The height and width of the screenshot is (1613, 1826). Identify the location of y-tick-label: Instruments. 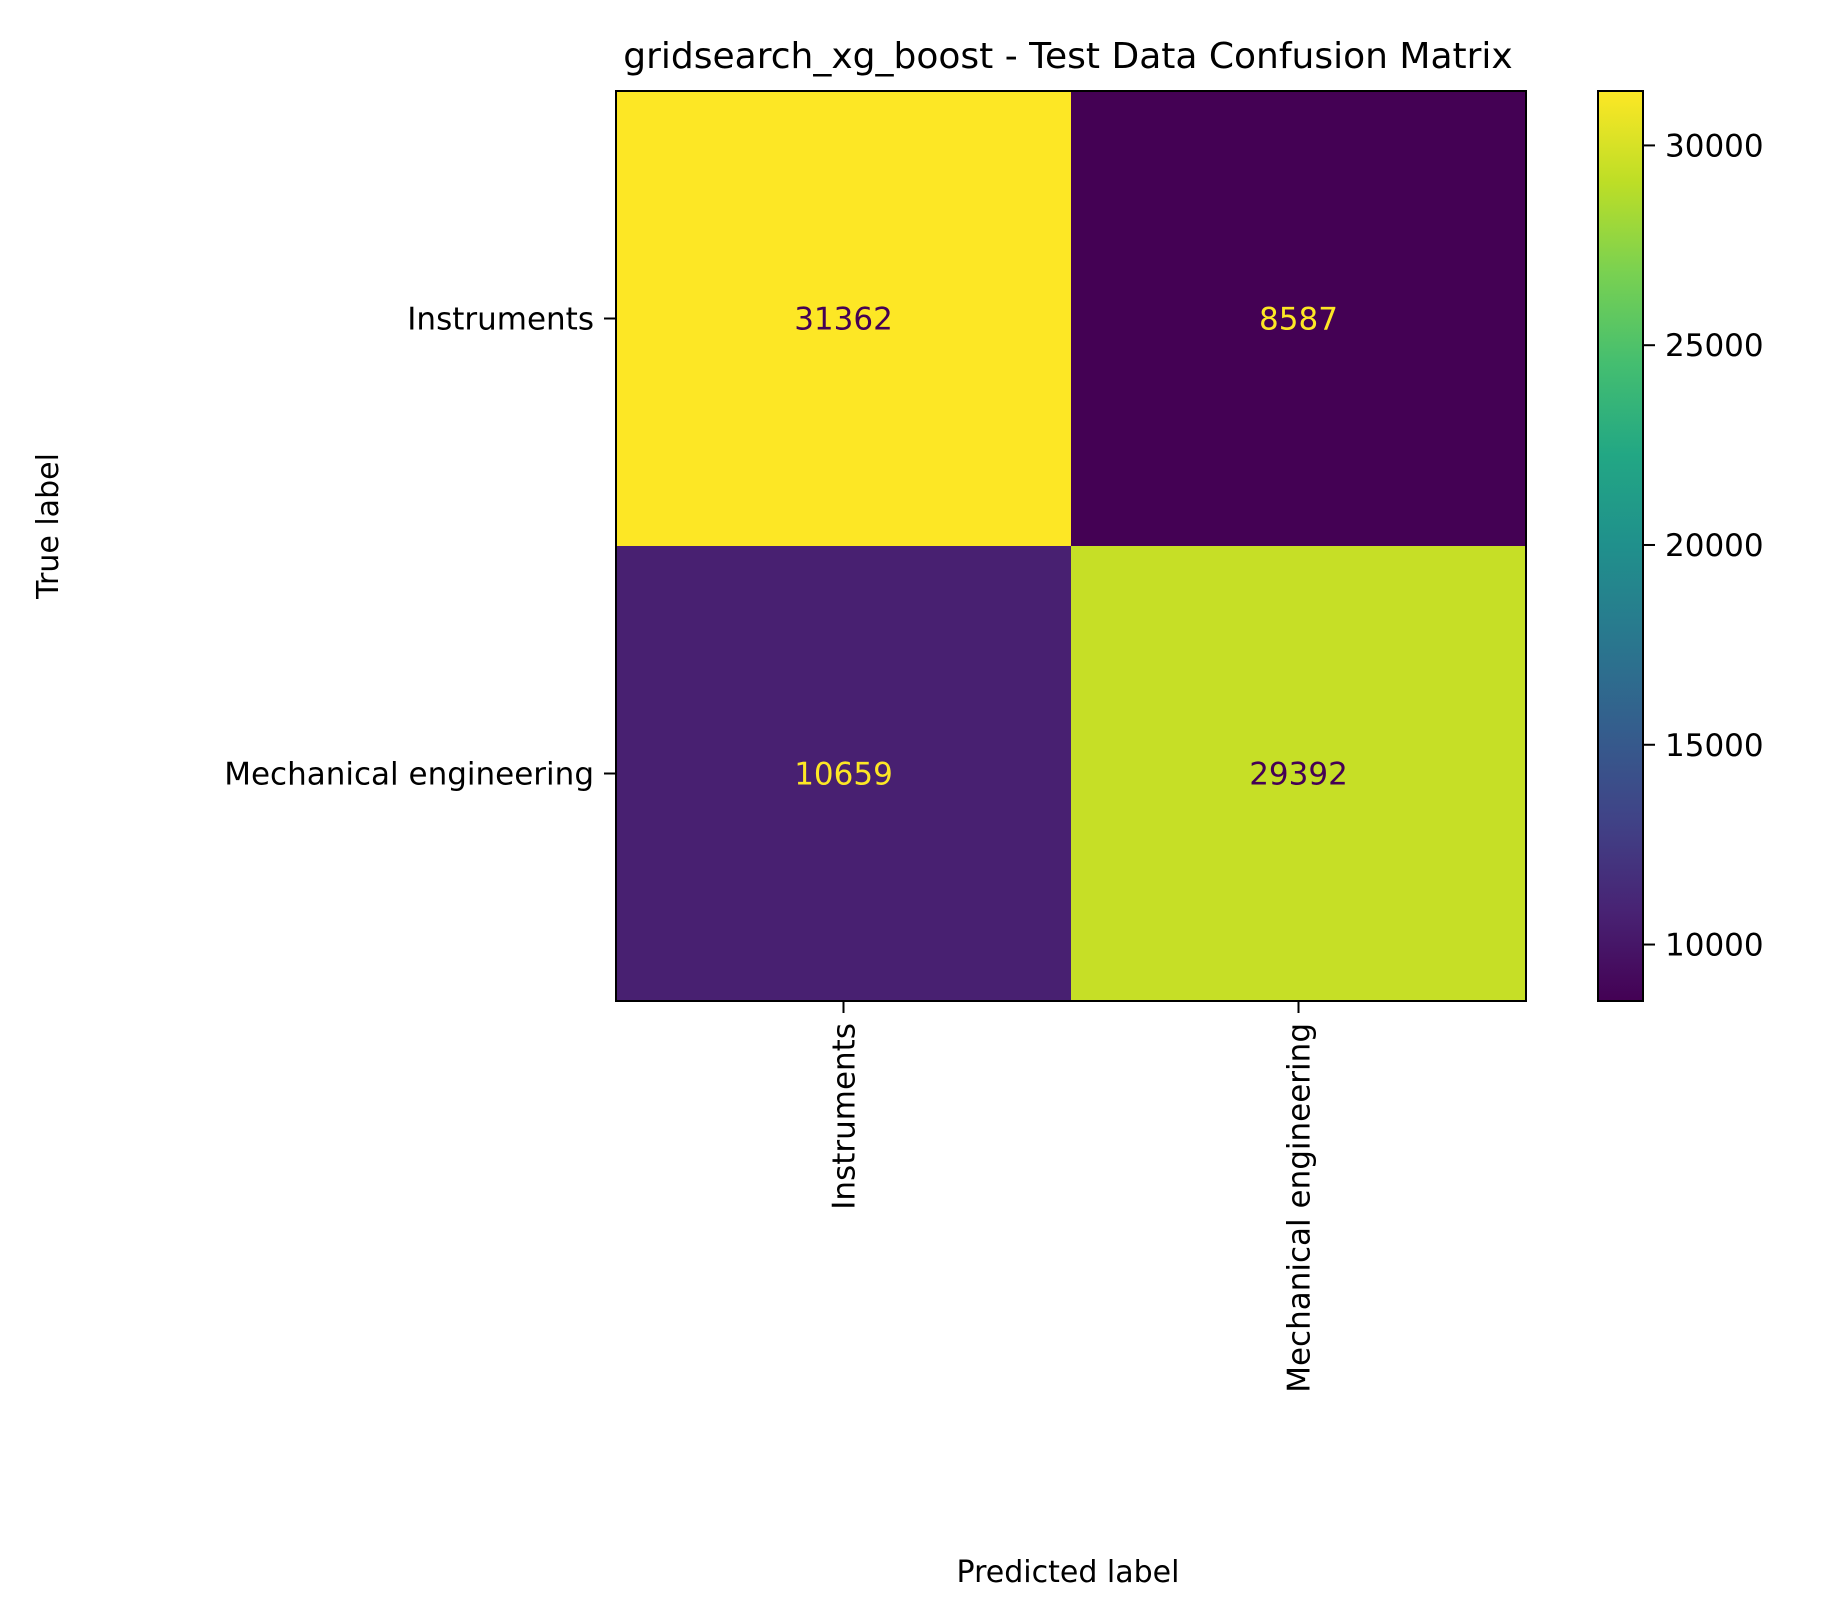
(500, 320).